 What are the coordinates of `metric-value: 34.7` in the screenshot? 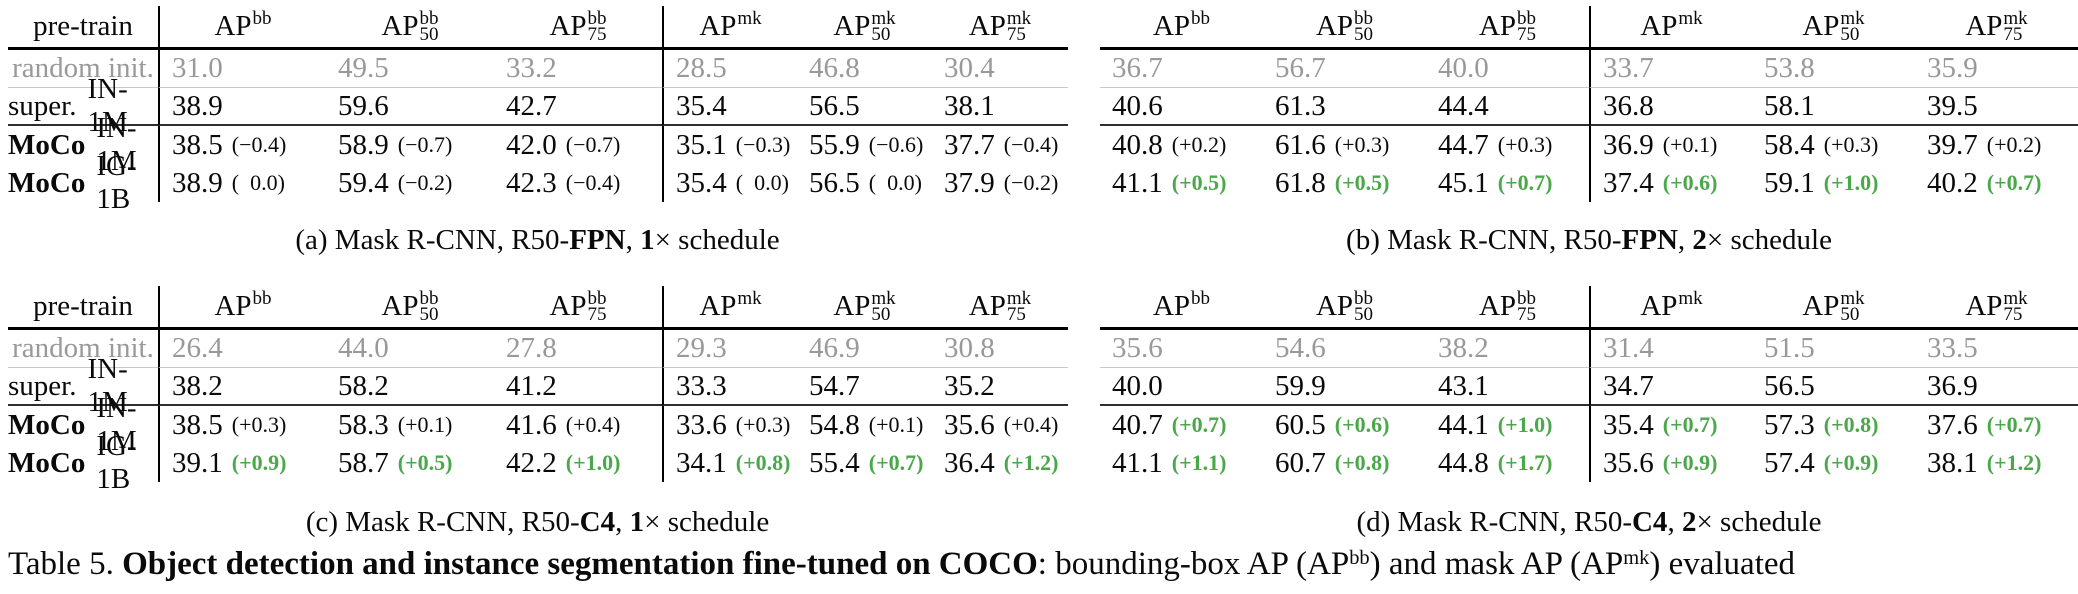 It's located at (1628, 385).